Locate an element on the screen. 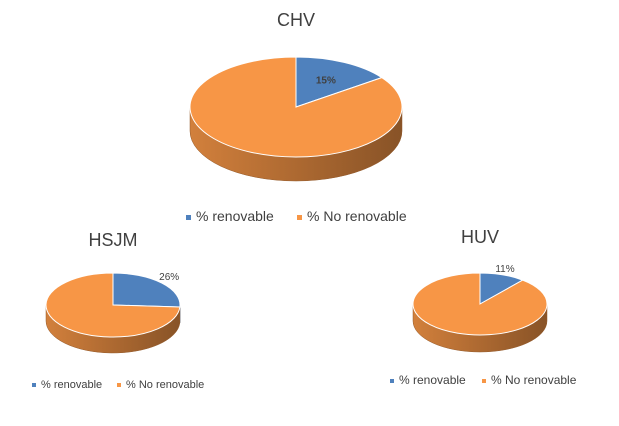  pie-chart-hsjm: HSJM 26% % renovable % No renovable is located at coordinates (118, 310).